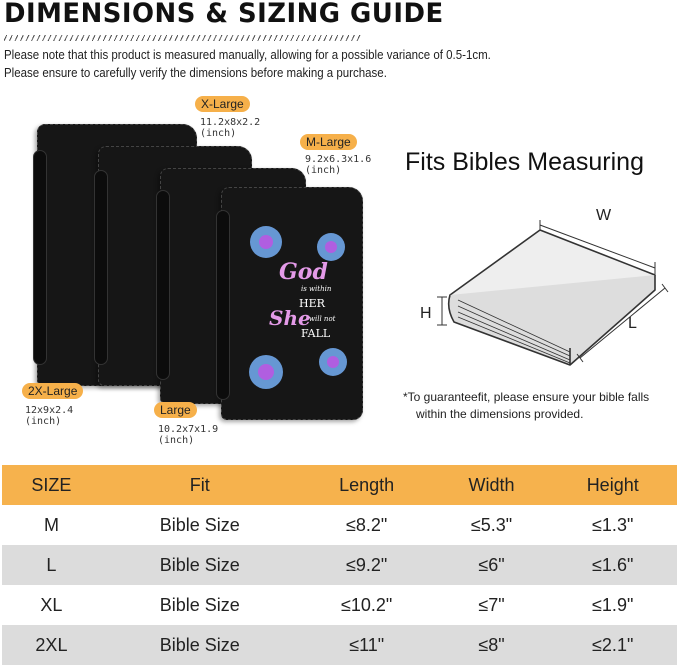 This screenshot has height=667, width=679. Describe the element at coordinates (491, 565) in the screenshot. I see `table-cell: ≤6"` at that location.